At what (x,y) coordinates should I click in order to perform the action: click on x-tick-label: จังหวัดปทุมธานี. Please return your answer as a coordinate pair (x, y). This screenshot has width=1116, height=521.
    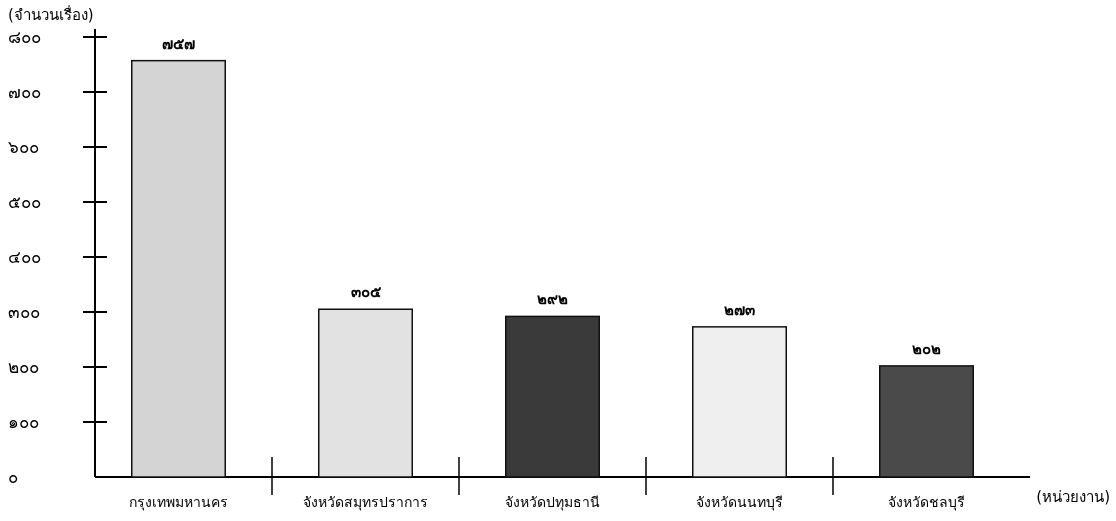
    Looking at the image, I should click on (552, 502).